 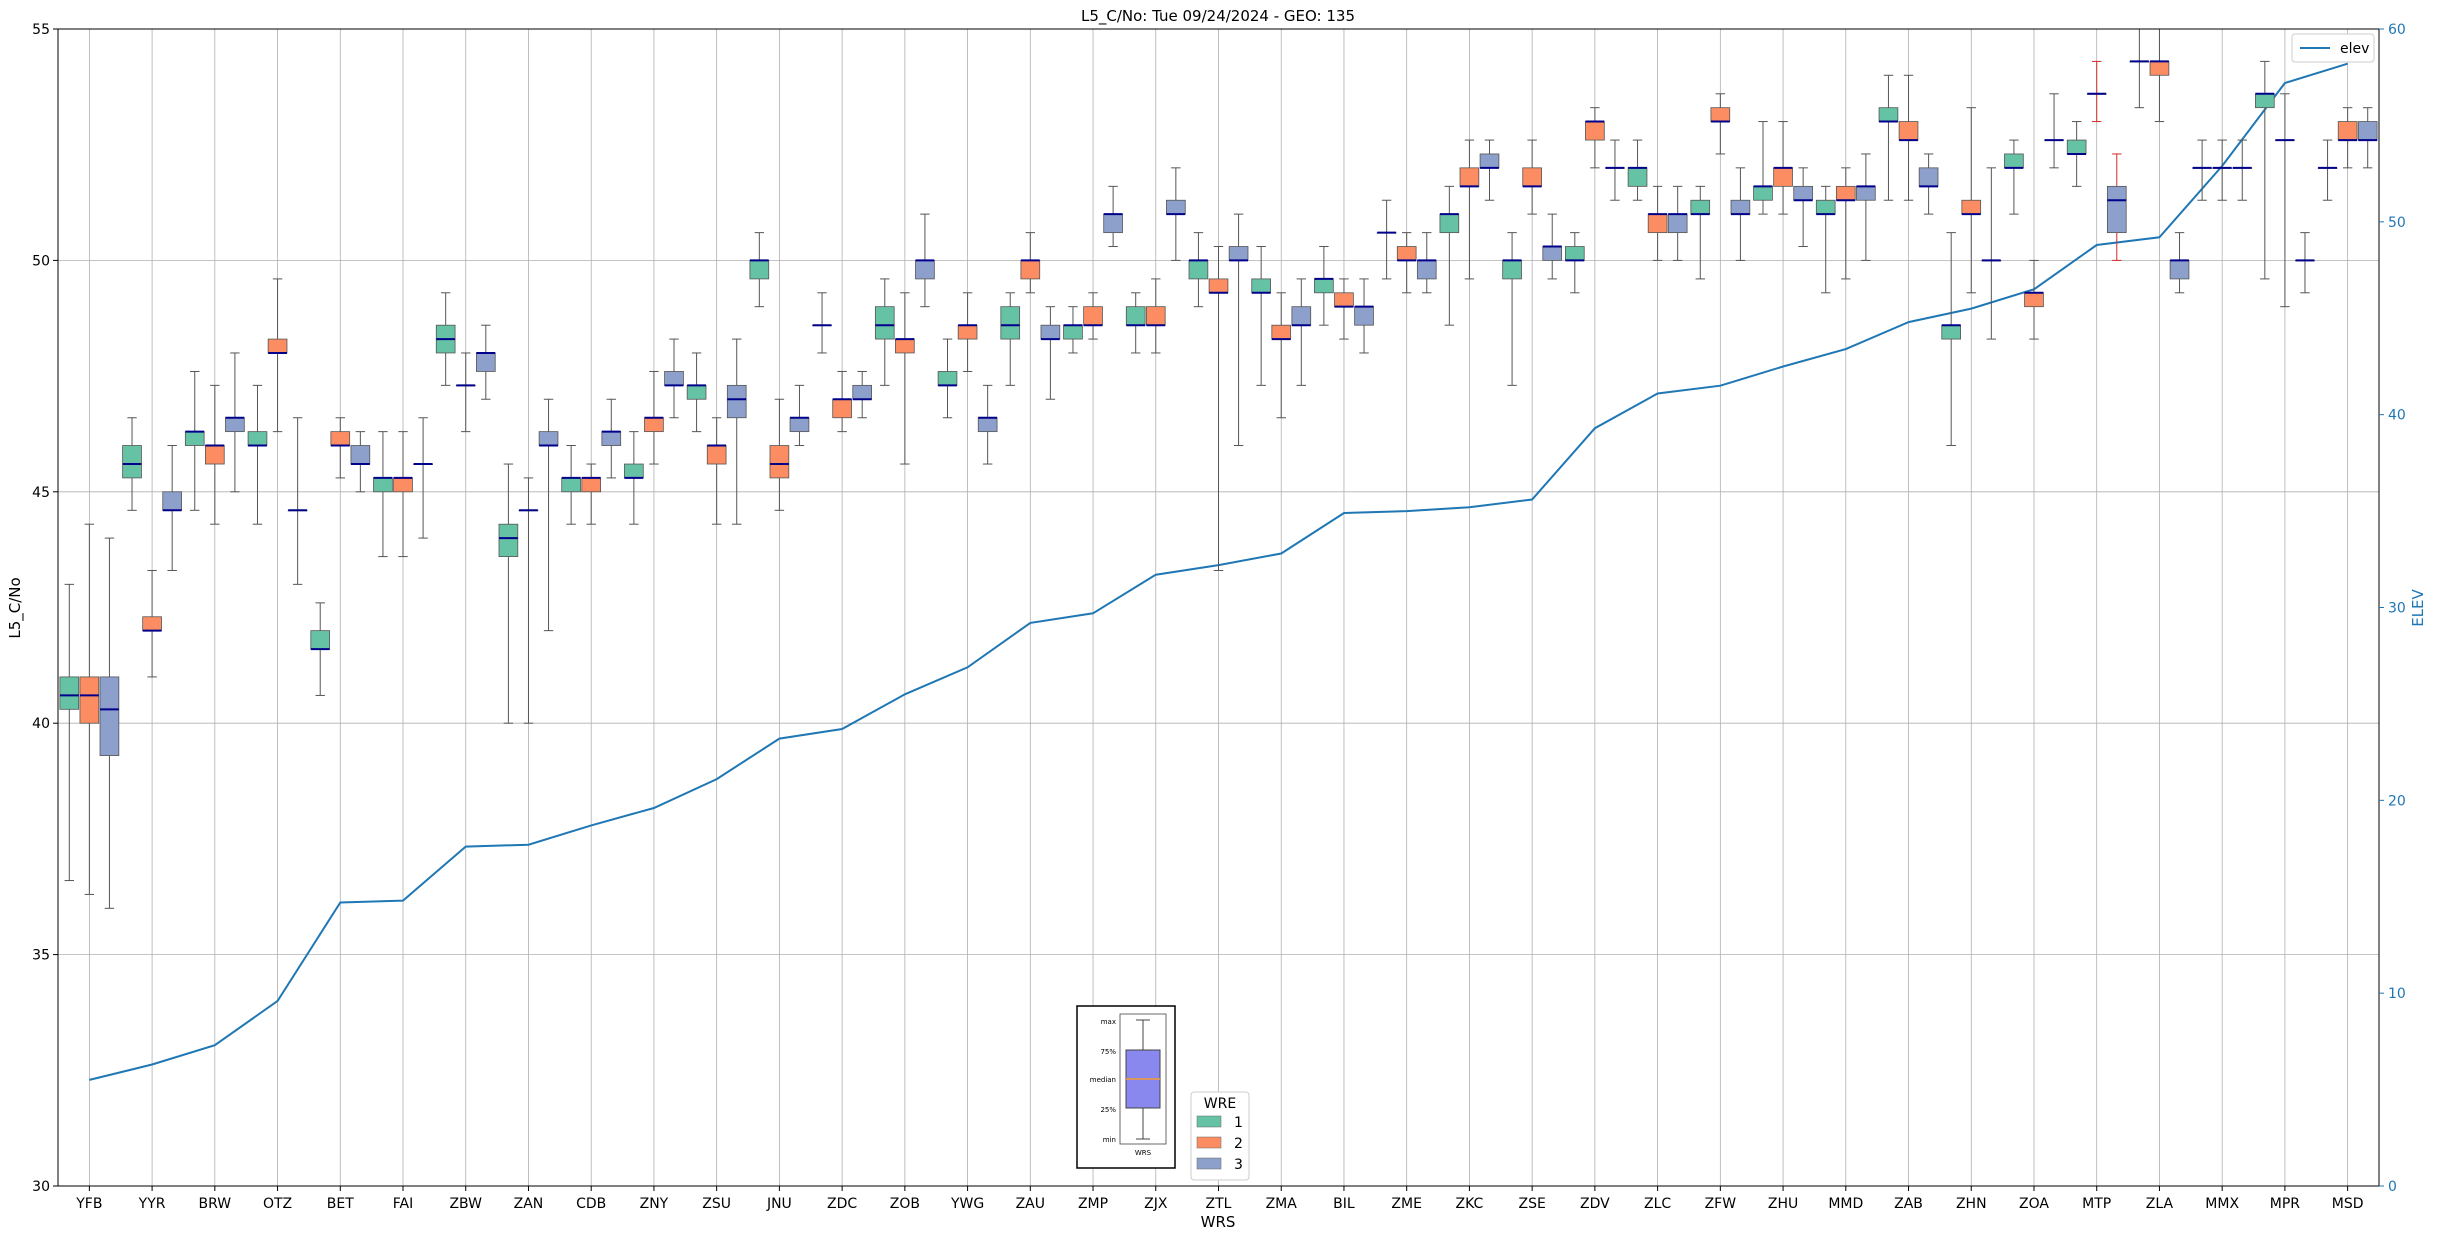 I want to click on boxplot-ZME-wre1, so click(x=1386, y=239).